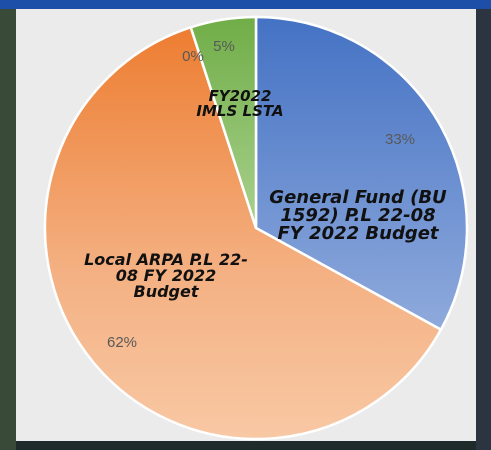  What do you see at coordinates (400, 139) in the screenshot?
I see `value-label: 33%` at bounding box center [400, 139].